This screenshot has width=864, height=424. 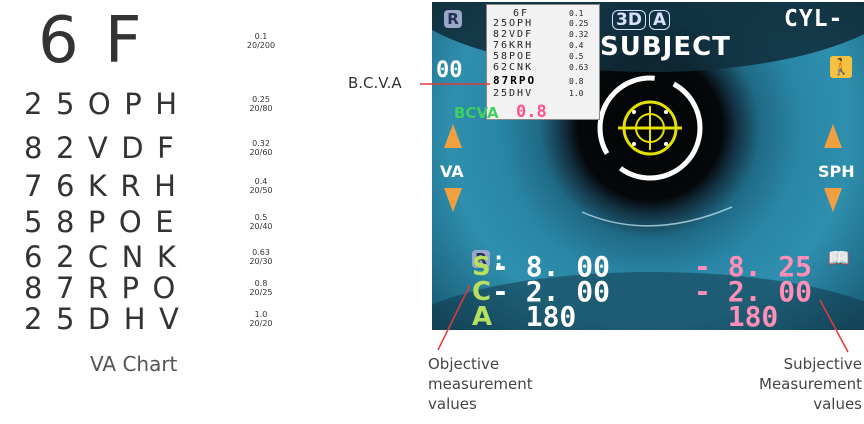 What do you see at coordinates (665, 47) in the screenshot?
I see `subject-label: SUBJECT` at bounding box center [665, 47].